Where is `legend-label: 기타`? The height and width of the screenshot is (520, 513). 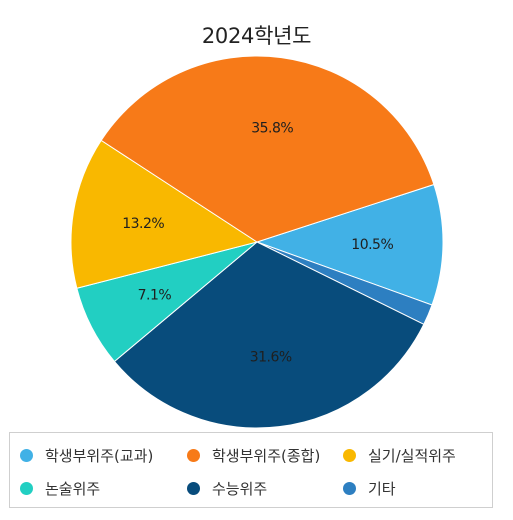
legend-label: 기타 is located at coordinates (382, 488).